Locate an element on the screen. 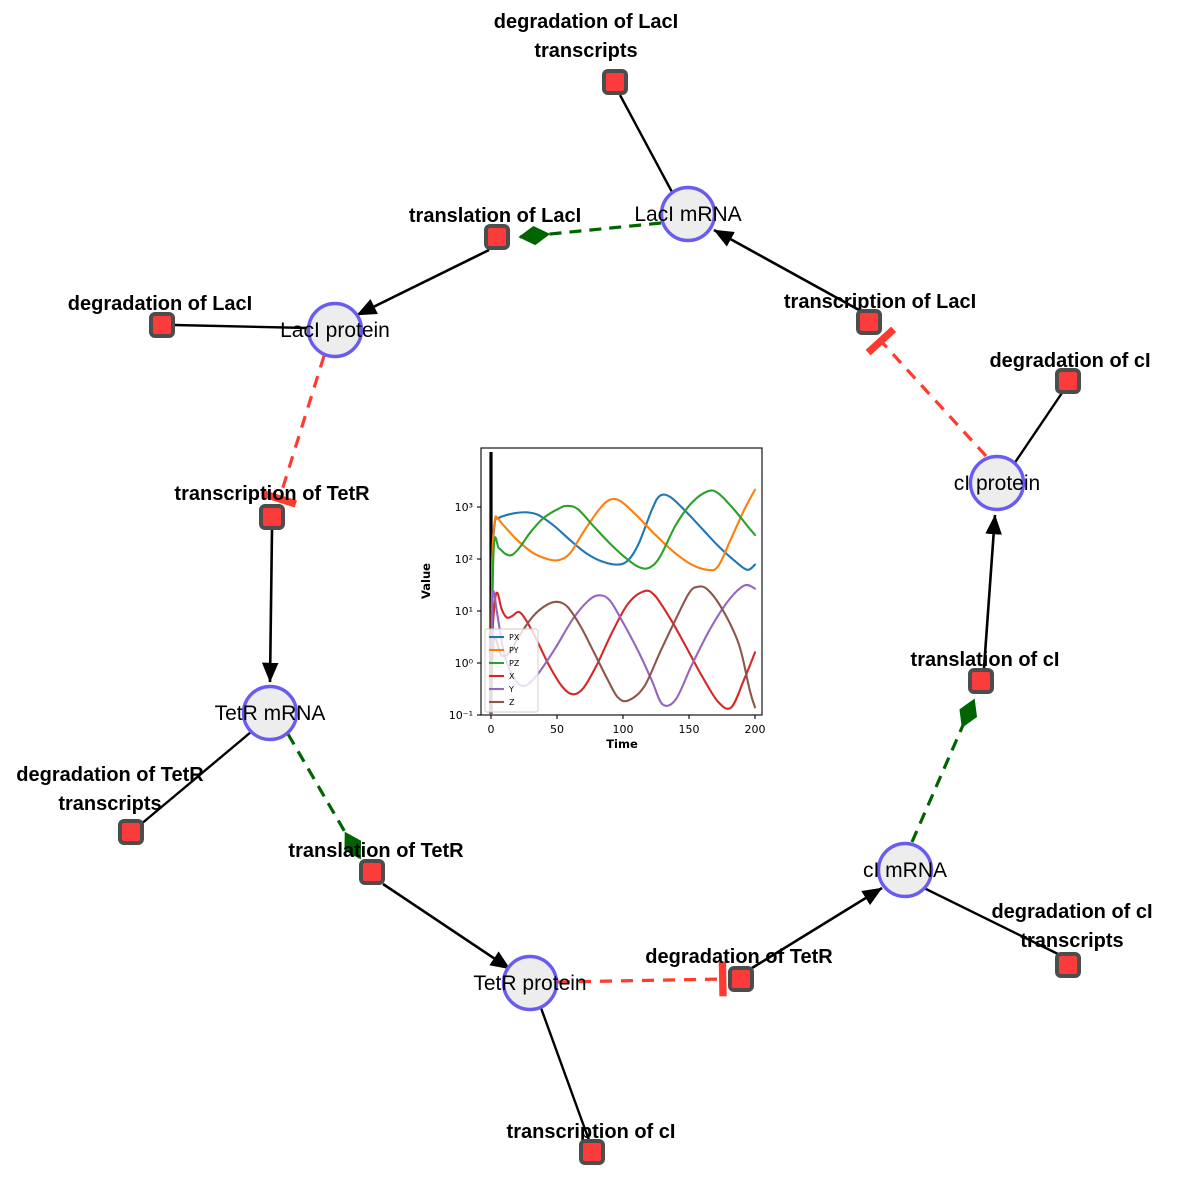 This screenshot has width=1189, height=1200. reaction-label-deg-tetr-transcripts-l2: transcripts is located at coordinates (109, 804).